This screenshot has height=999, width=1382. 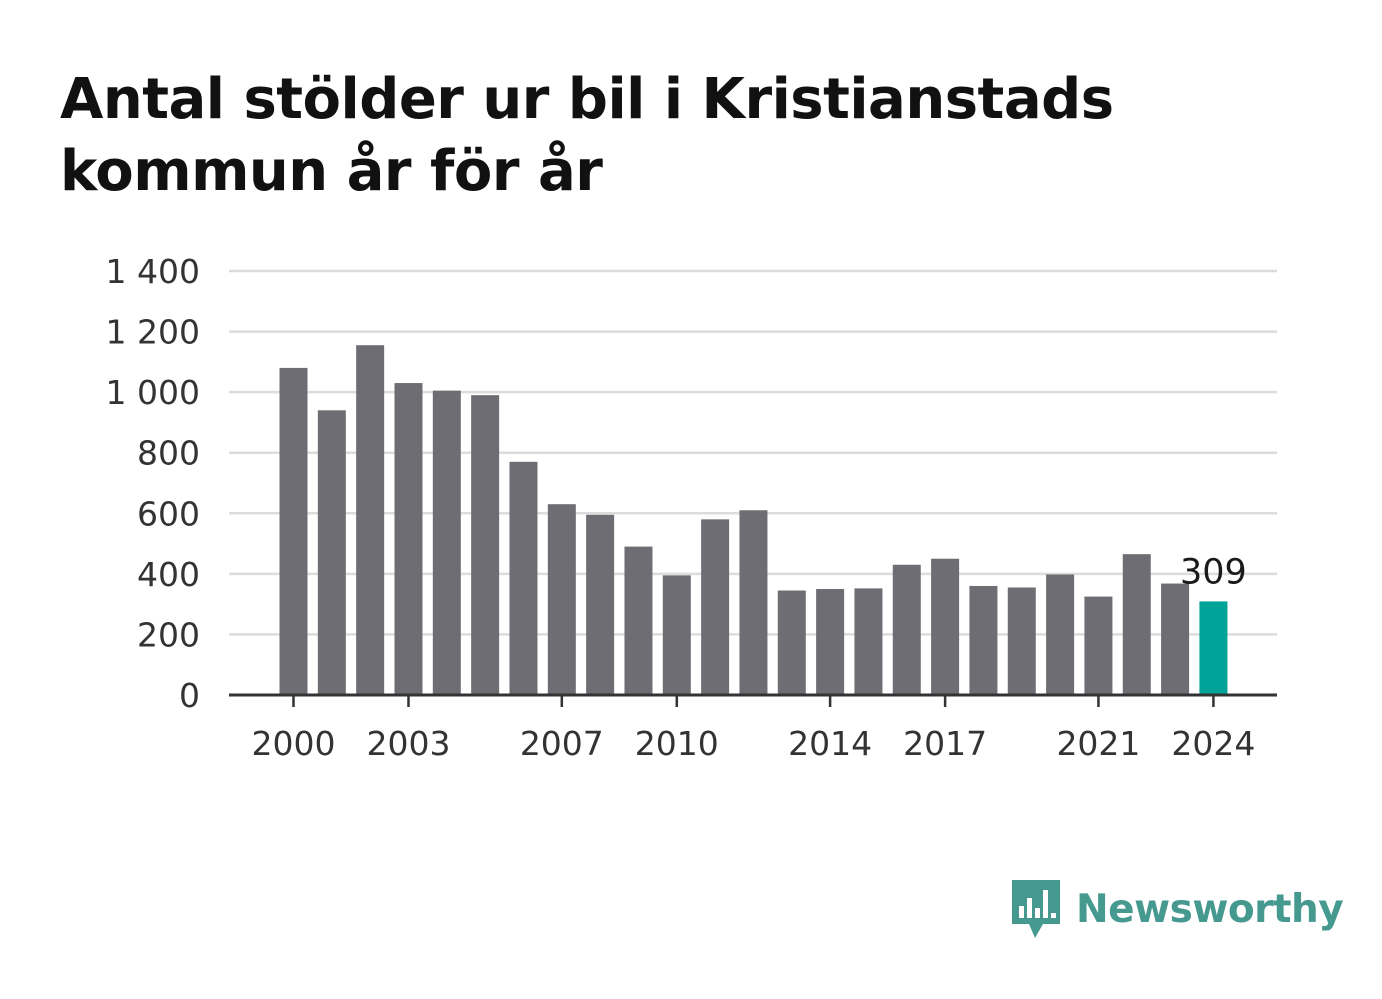 I want to click on bar-2011, so click(x=715, y=607).